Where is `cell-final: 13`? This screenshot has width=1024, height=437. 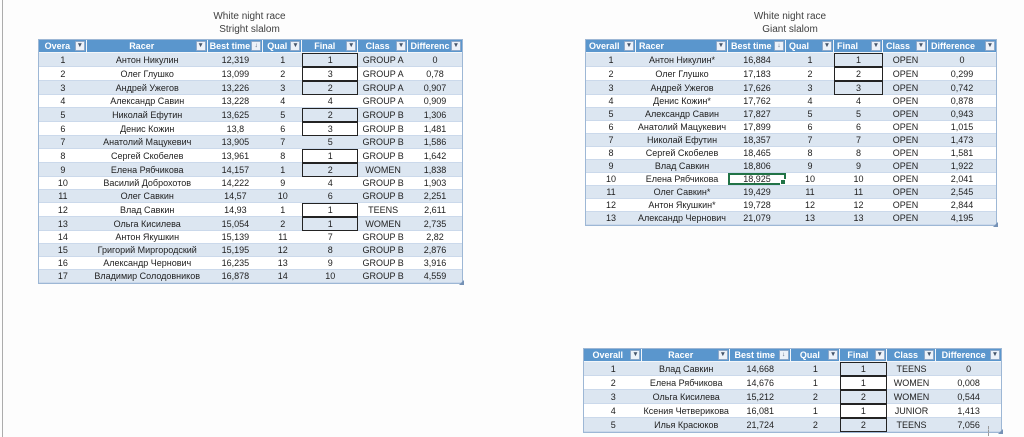 cell-final: 13 is located at coordinates (858, 218).